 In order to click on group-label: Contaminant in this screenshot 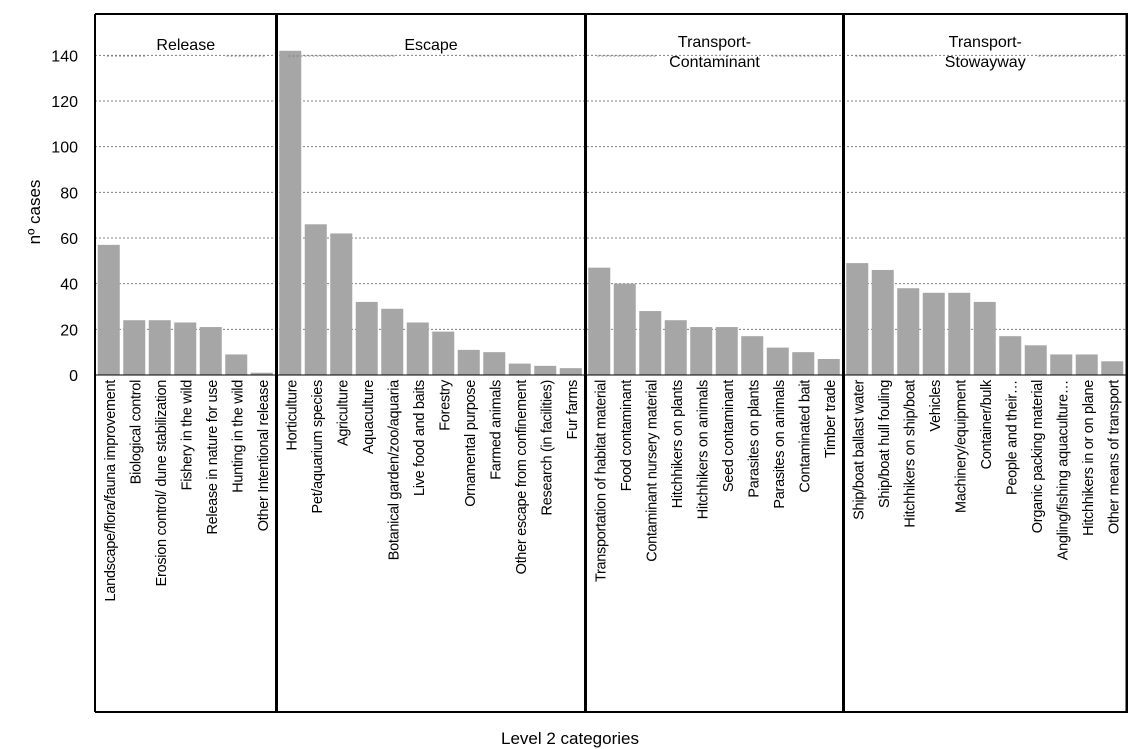, I will do `click(714, 62)`.